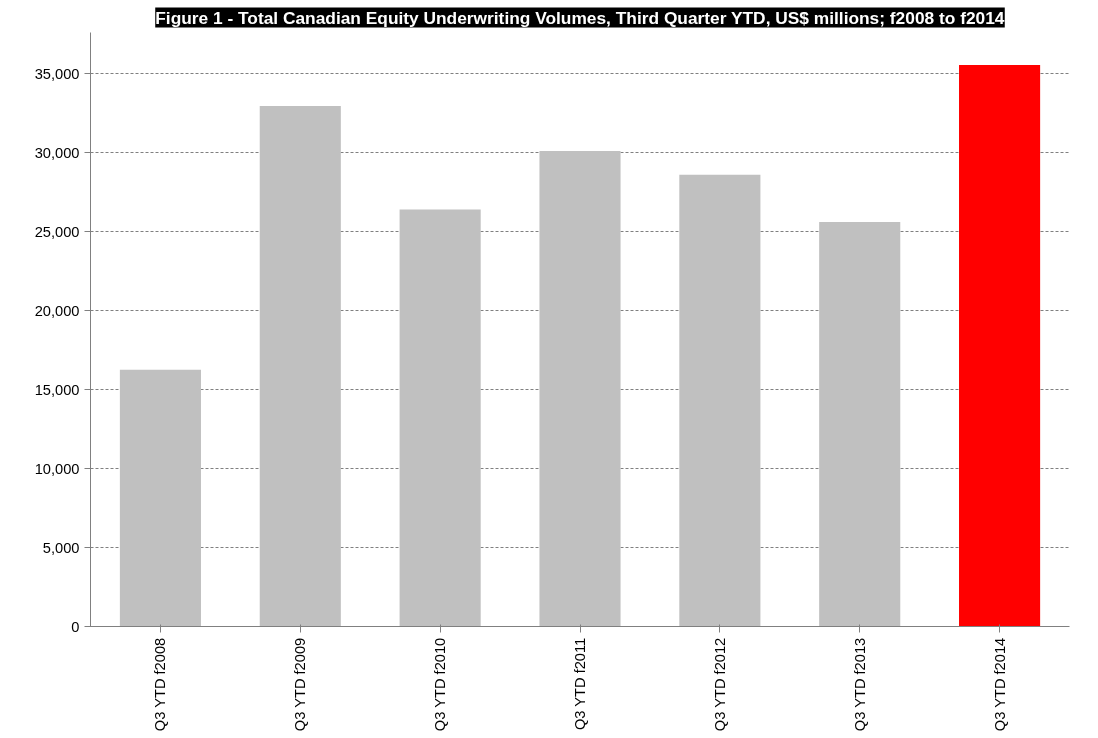  Describe the element at coordinates (61, 547) in the screenshot. I see `y-tick-label: 5,000` at that location.